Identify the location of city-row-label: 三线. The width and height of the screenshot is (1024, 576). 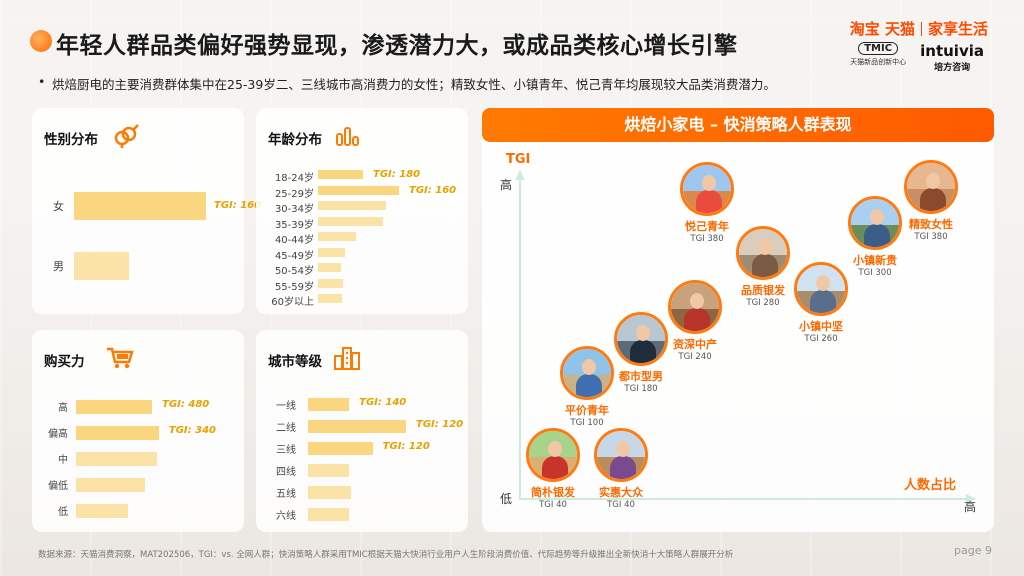
(286, 450).